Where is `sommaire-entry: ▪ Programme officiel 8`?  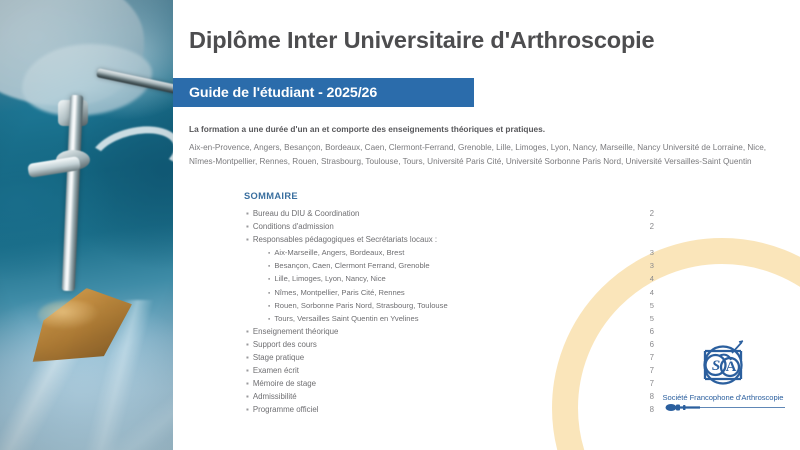
sommaire-entry: ▪ Programme officiel 8 is located at coordinates (449, 409).